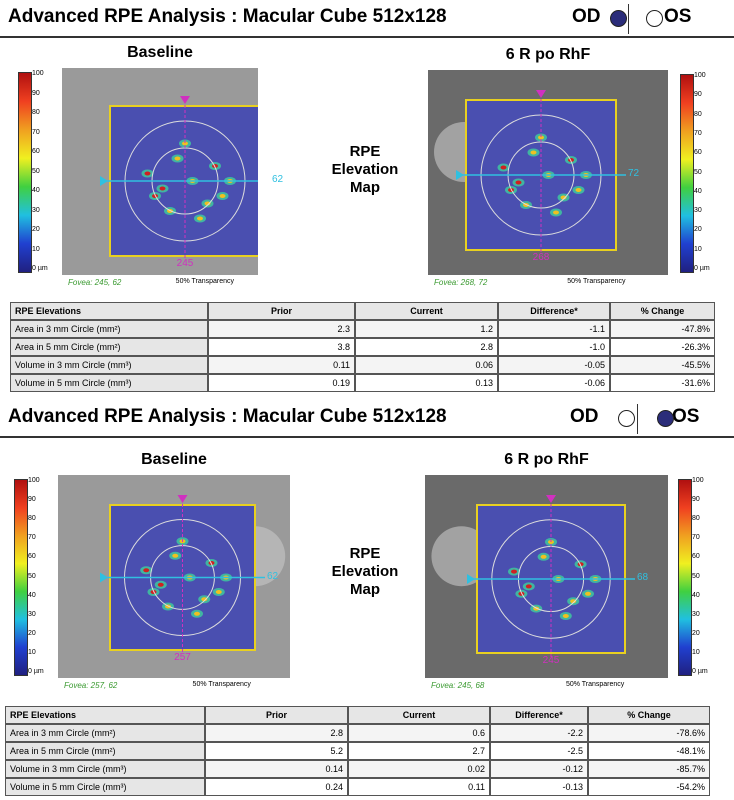 The height and width of the screenshot is (800, 734). Describe the element at coordinates (554, 365) in the screenshot. I see `table-cell: -0.05` at that location.